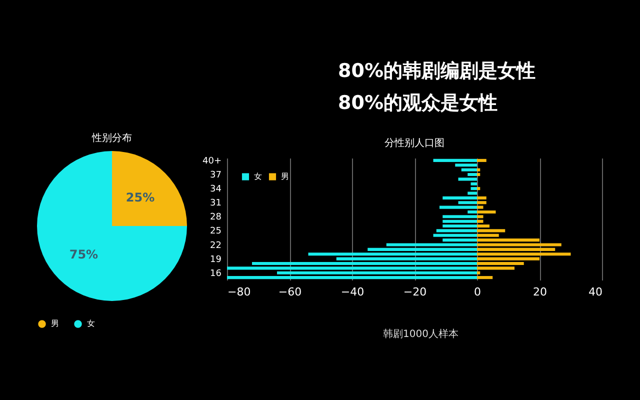 The height and width of the screenshot is (400, 640). Describe the element at coordinates (414, 142) in the screenshot. I see `chart-title: 分性别人口图` at that location.